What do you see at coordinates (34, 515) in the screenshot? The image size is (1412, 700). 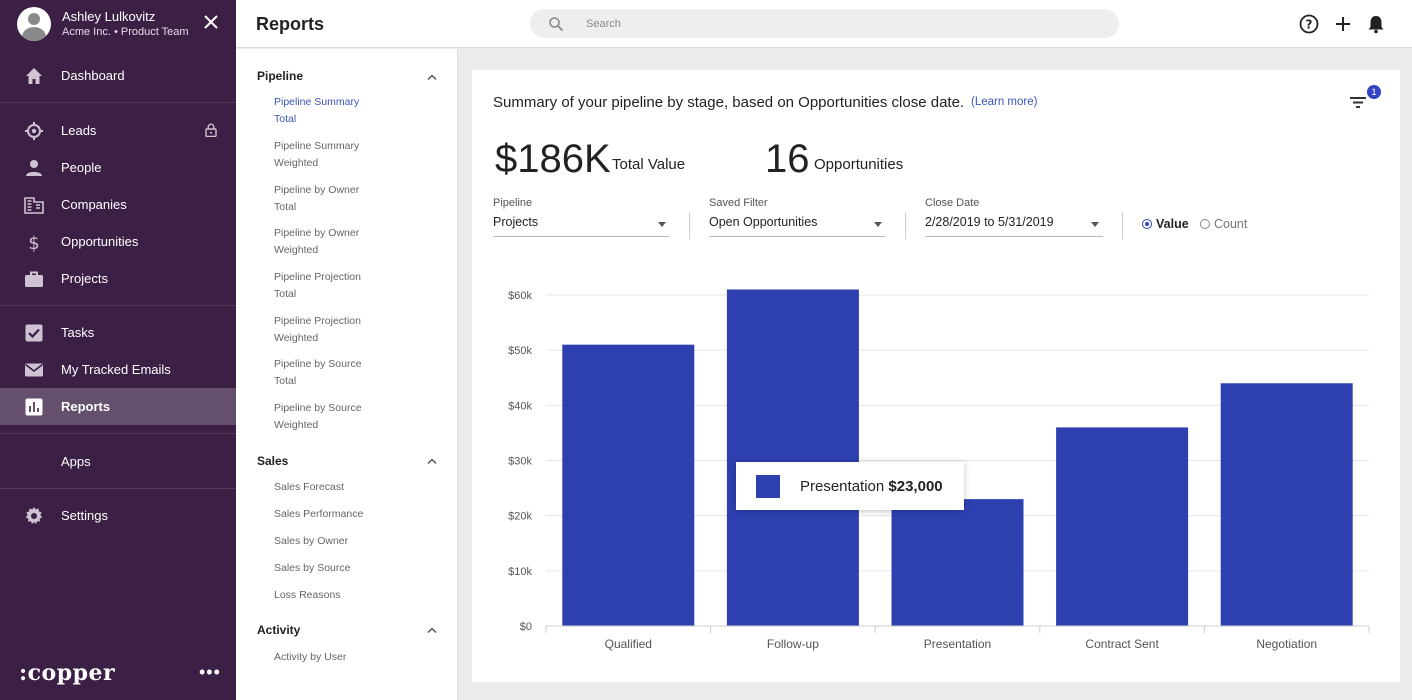 I see `gear-icon` at bounding box center [34, 515].